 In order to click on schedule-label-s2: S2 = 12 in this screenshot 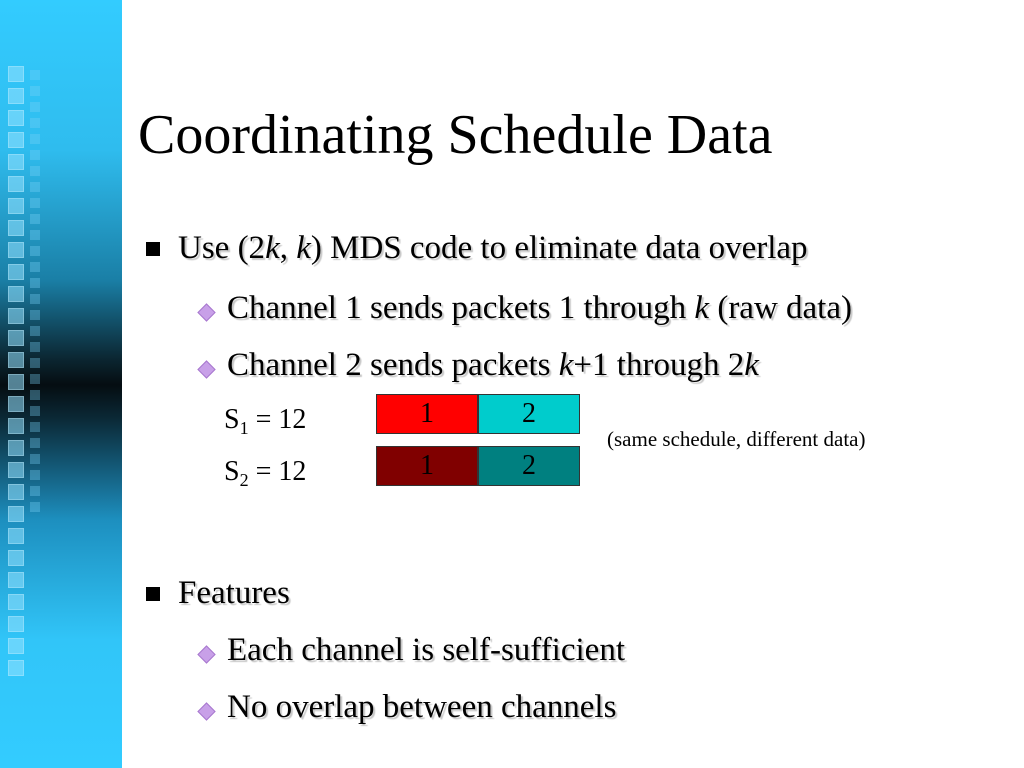, I will do `click(265, 473)`.